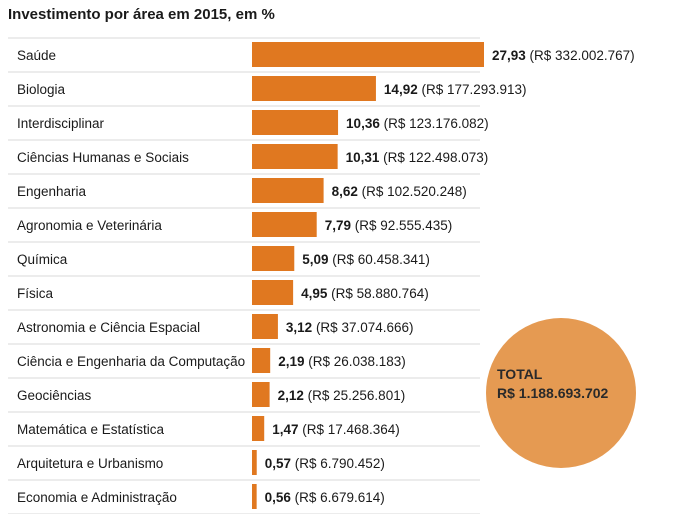 Image resolution: width=682 pixels, height=514 pixels. Describe the element at coordinates (434, 123) in the screenshot. I see `amount-label: (R$ 123.176.082)` at that location.